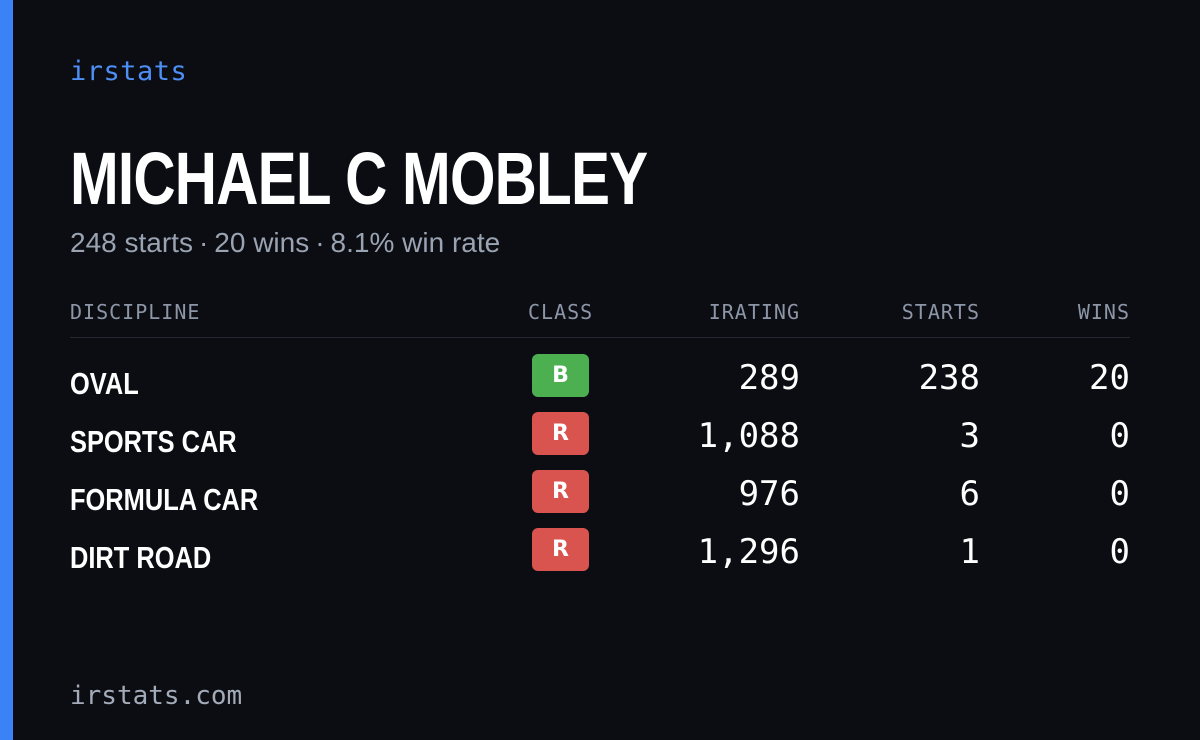  What do you see at coordinates (164, 499) in the screenshot?
I see `discipline-cell: FORMULA CAR` at bounding box center [164, 499].